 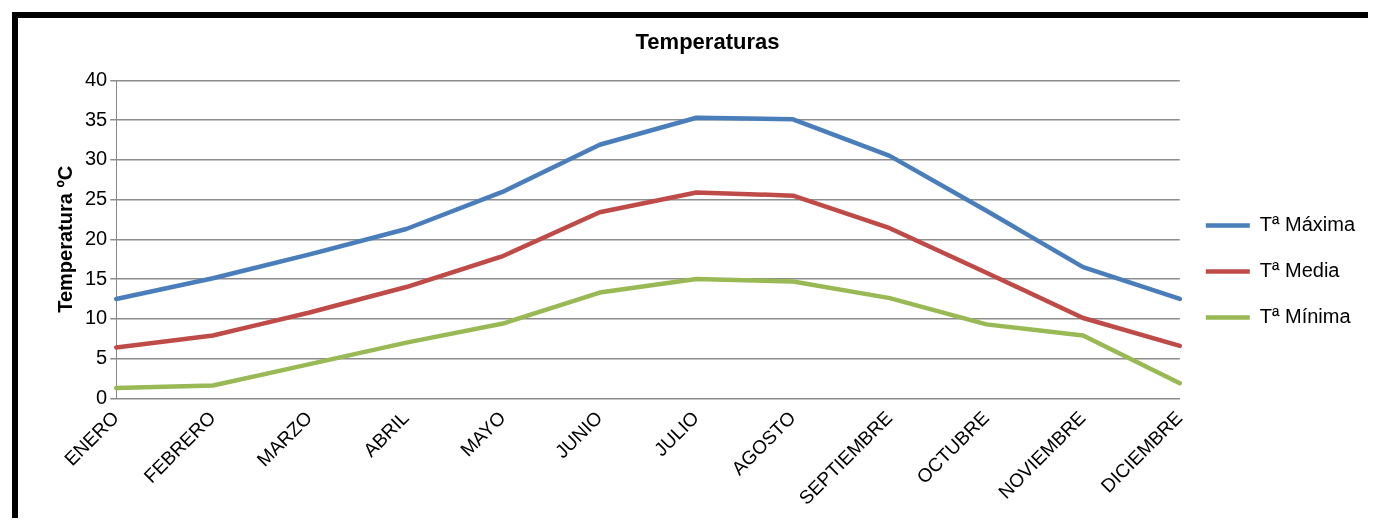 What do you see at coordinates (64, 239) in the screenshot?
I see `y-axis-title: Temperatura ºC` at bounding box center [64, 239].